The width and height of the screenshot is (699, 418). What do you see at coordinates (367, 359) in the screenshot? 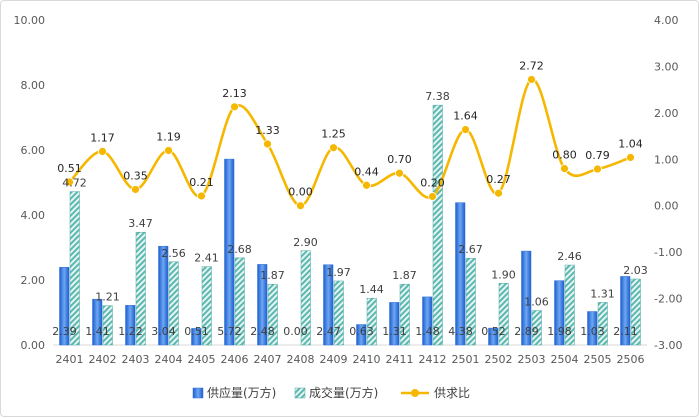
I see `x-tick-label: 2410` at bounding box center [367, 359].